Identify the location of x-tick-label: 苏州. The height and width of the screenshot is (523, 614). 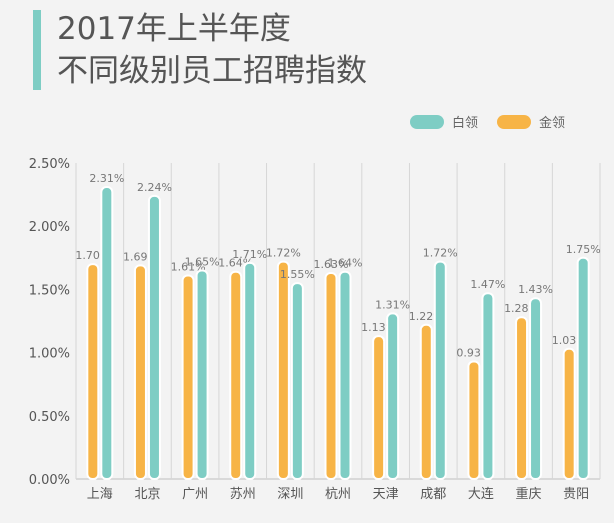
(243, 494).